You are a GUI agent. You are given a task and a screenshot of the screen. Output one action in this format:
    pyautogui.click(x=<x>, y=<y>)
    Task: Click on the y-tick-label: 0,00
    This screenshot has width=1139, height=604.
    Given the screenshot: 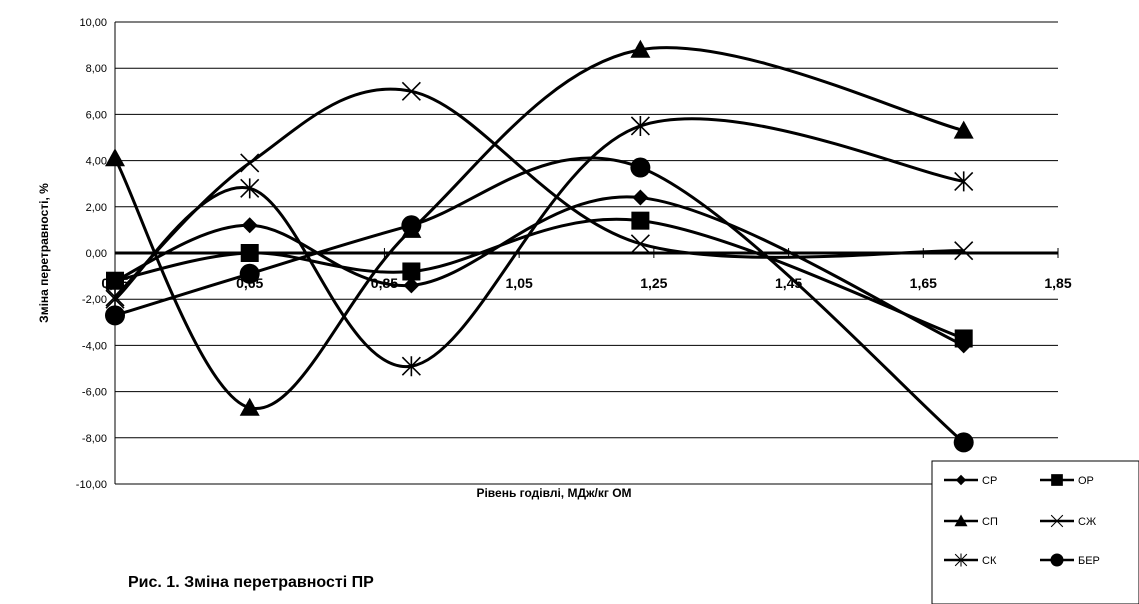 What is the action you would take?
    pyautogui.click(x=96, y=254)
    